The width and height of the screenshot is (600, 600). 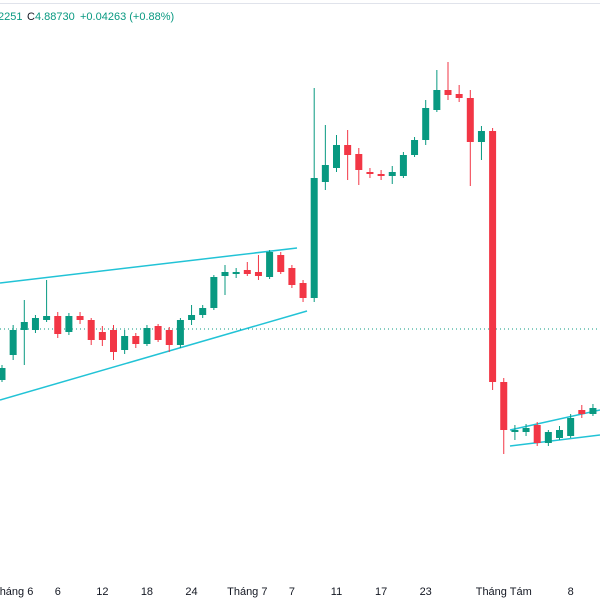 What do you see at coordinates (11, 17) in the screenshot?
I see `ohlc-tail: 2251` at bounding box center [11, 17].